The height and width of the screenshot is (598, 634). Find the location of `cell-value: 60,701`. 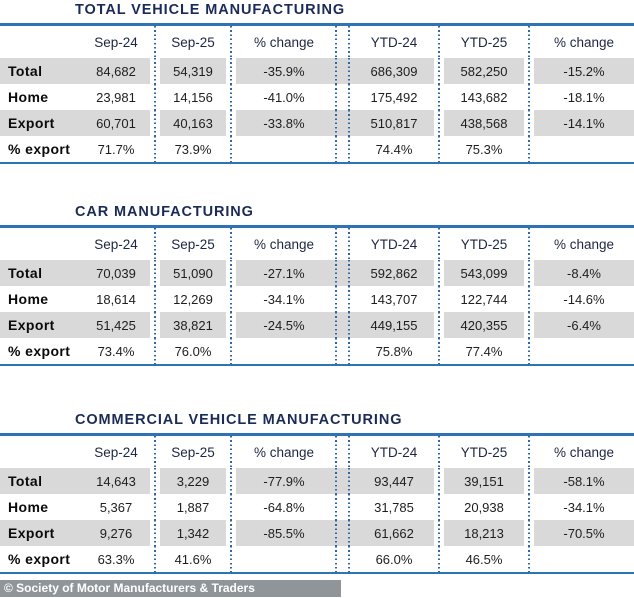

cell-value: 60,701 is located at coordinates (116, 123).